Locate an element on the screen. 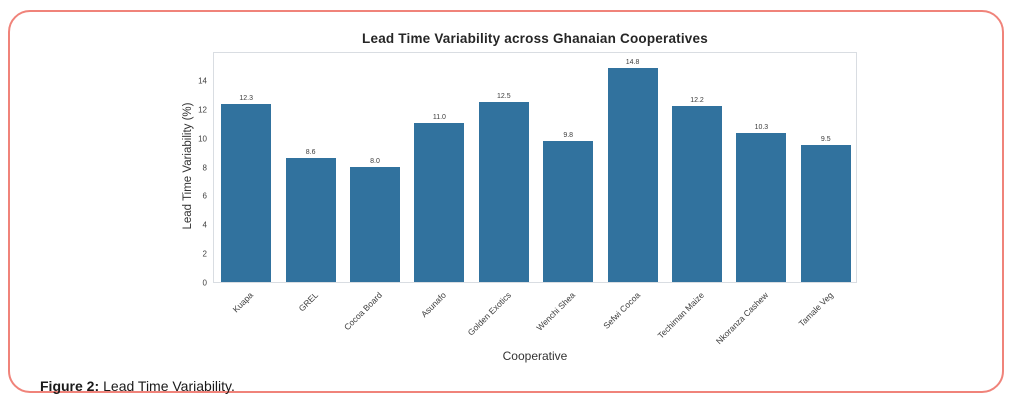 The height and width of the screenshot is (408, 1017). x-tick-label: Wenchi Shea is located at coordinates (556, 311).